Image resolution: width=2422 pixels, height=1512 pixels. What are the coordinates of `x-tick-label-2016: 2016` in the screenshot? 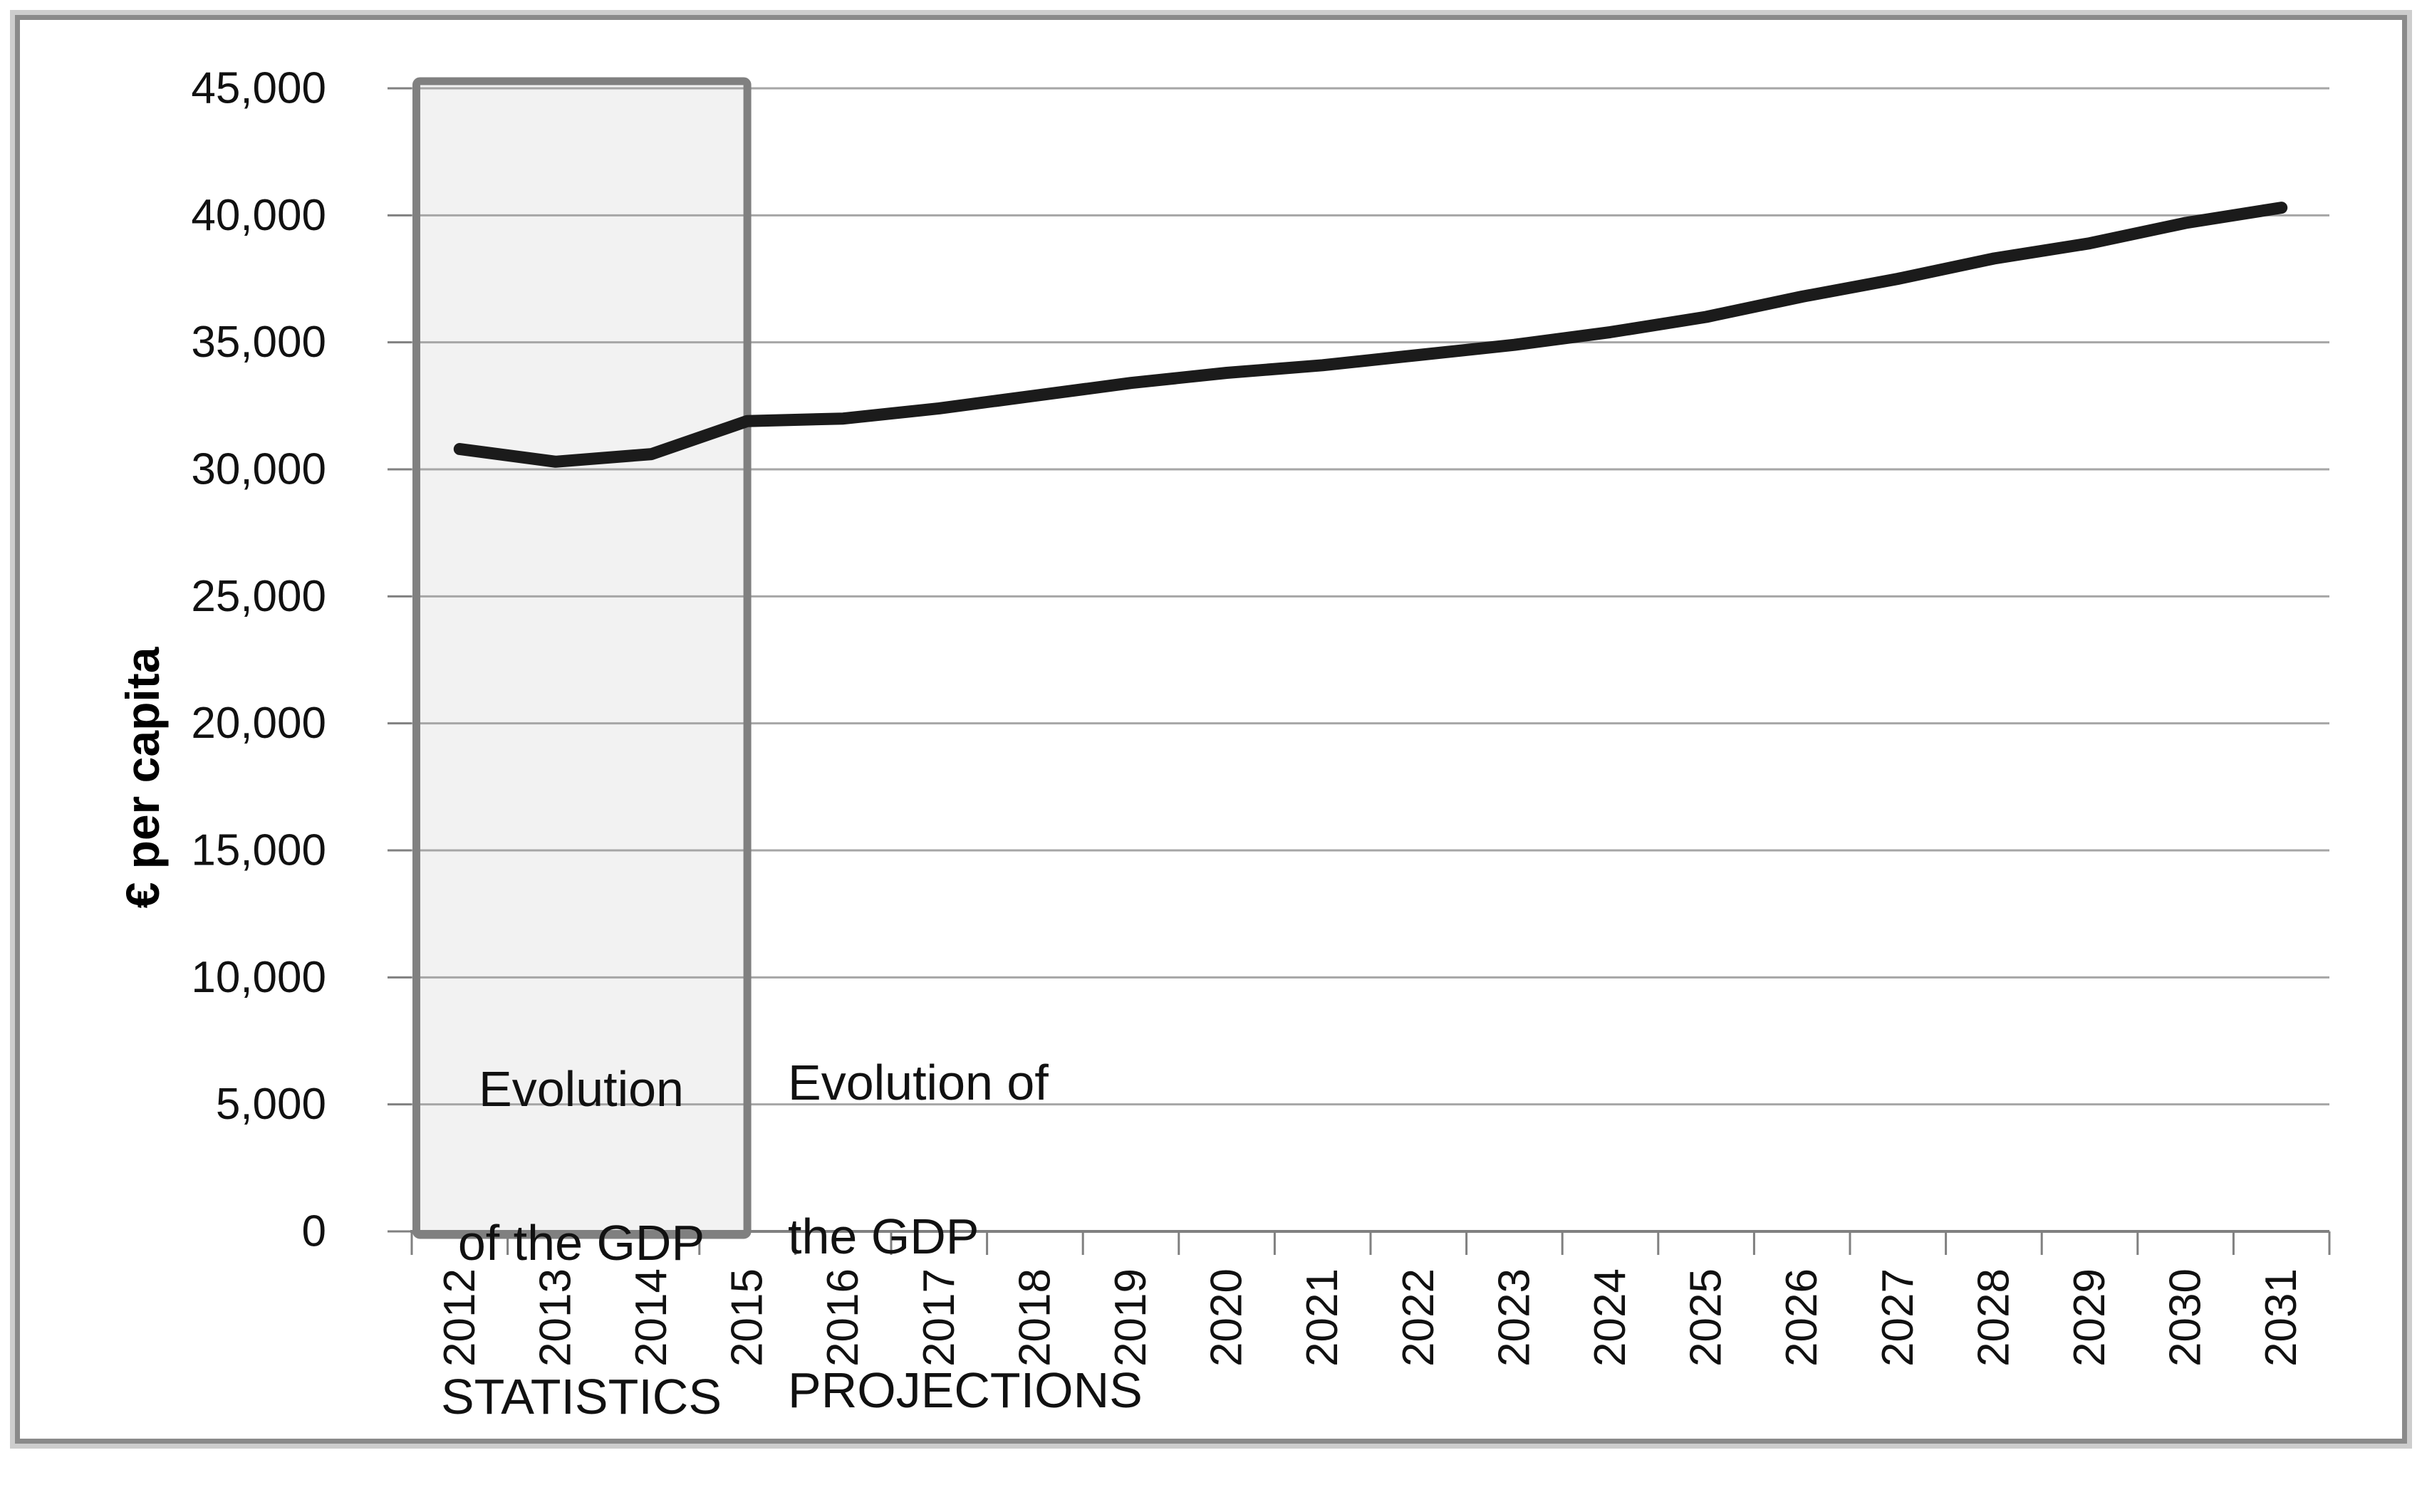 It's located at (843, 1318).